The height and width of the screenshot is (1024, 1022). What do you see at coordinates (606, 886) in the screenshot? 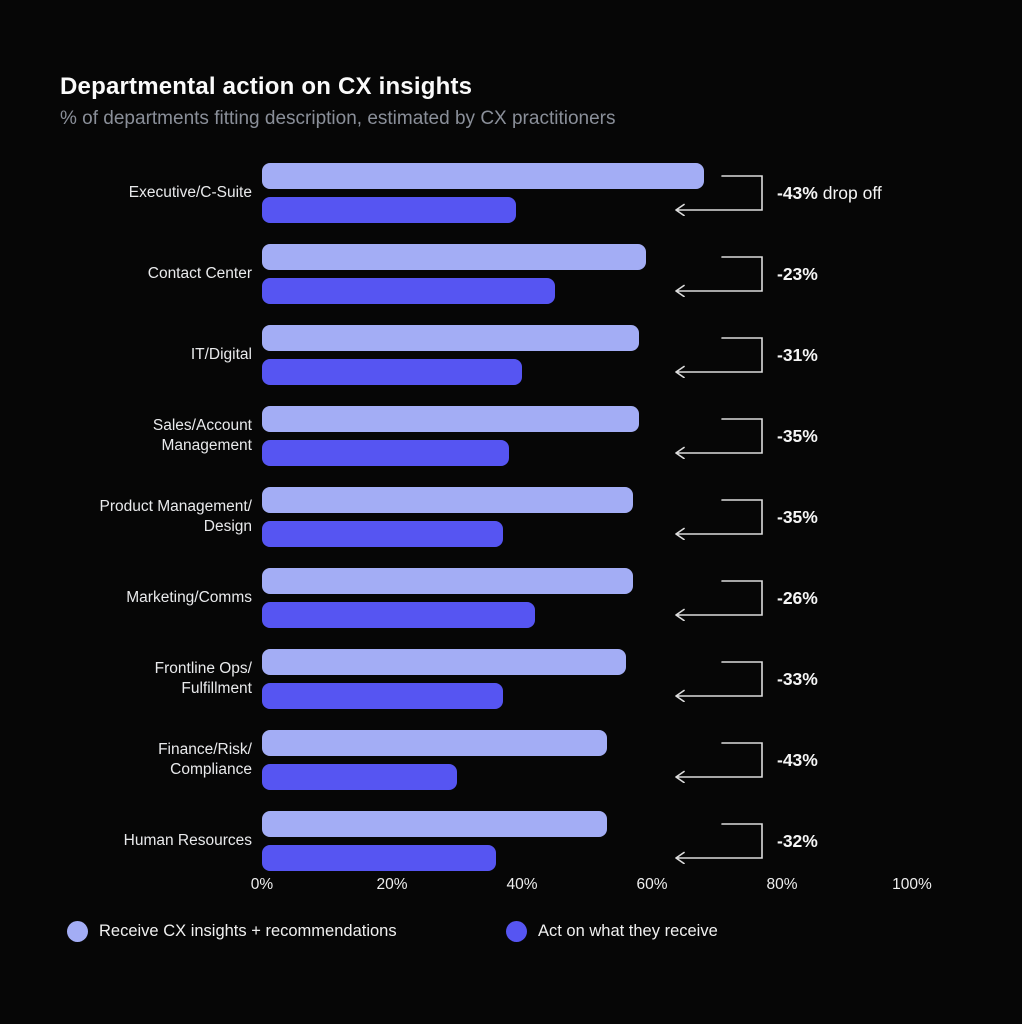
I see `x-axis: 0% 20% 40% 60% 80% 100%` at bounding box center [606, 886].